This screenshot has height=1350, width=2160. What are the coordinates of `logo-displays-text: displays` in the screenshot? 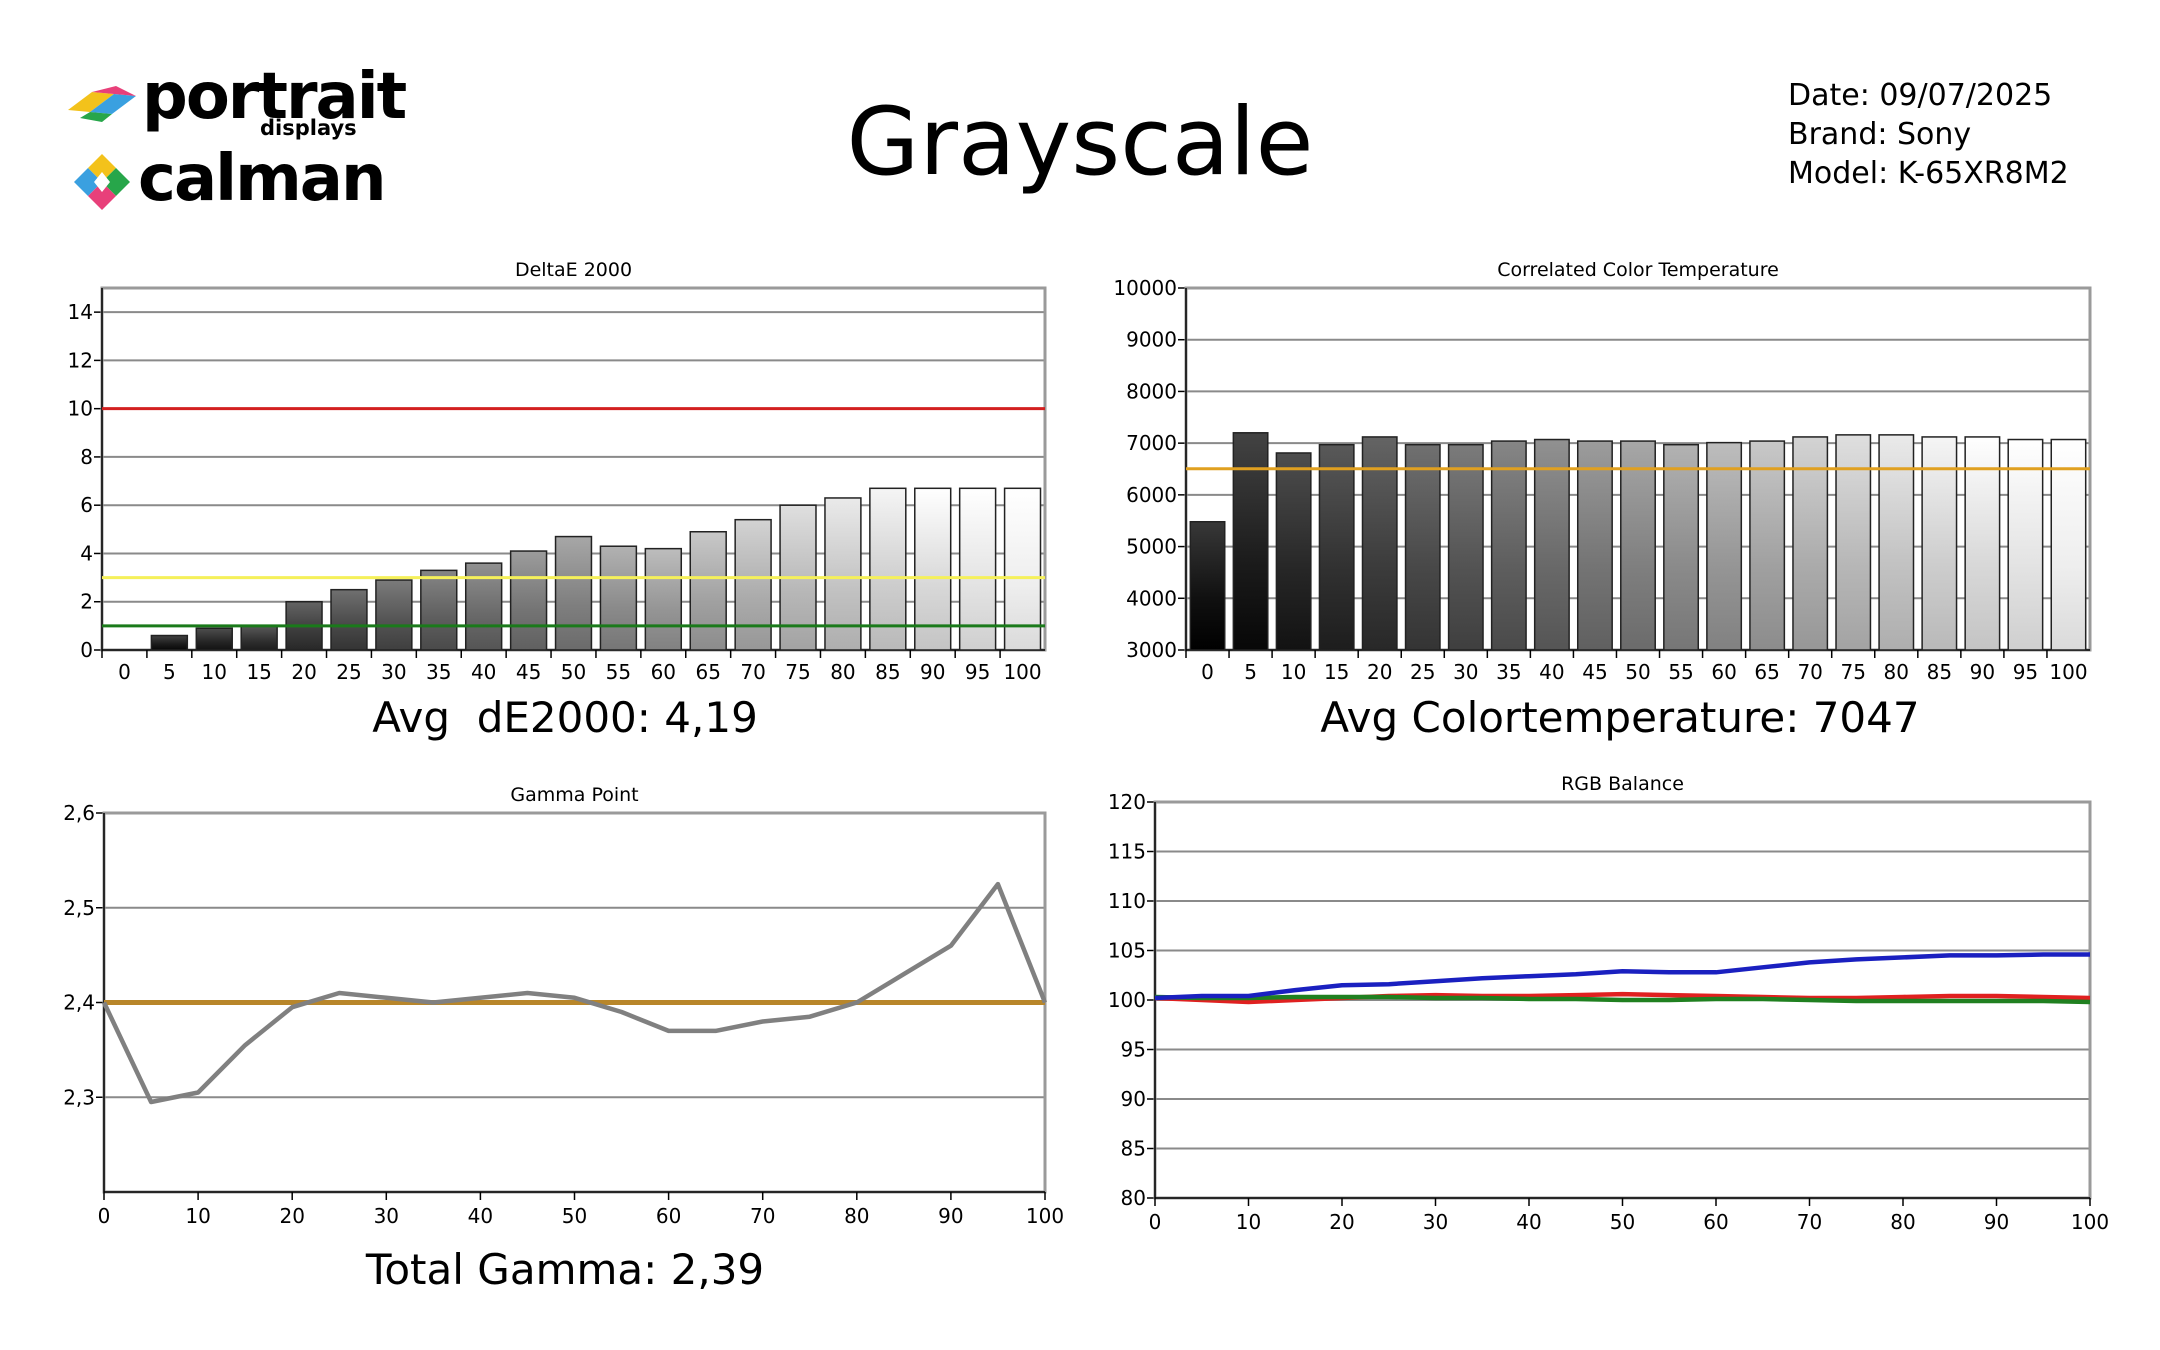 It's located at (308, 128).